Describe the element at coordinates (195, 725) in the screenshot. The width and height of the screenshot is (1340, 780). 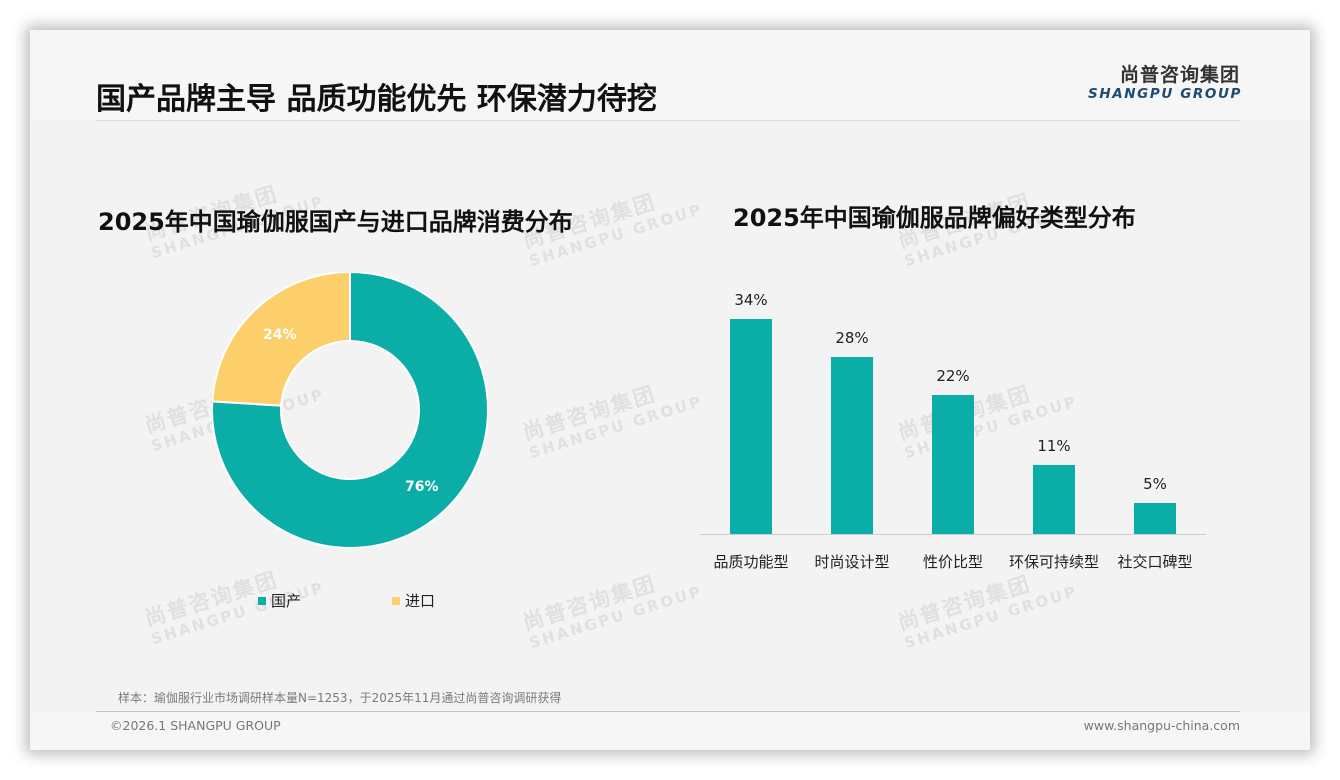
I see `copyright-text: ©2026.1 SHANGPU GROUP` at that location.